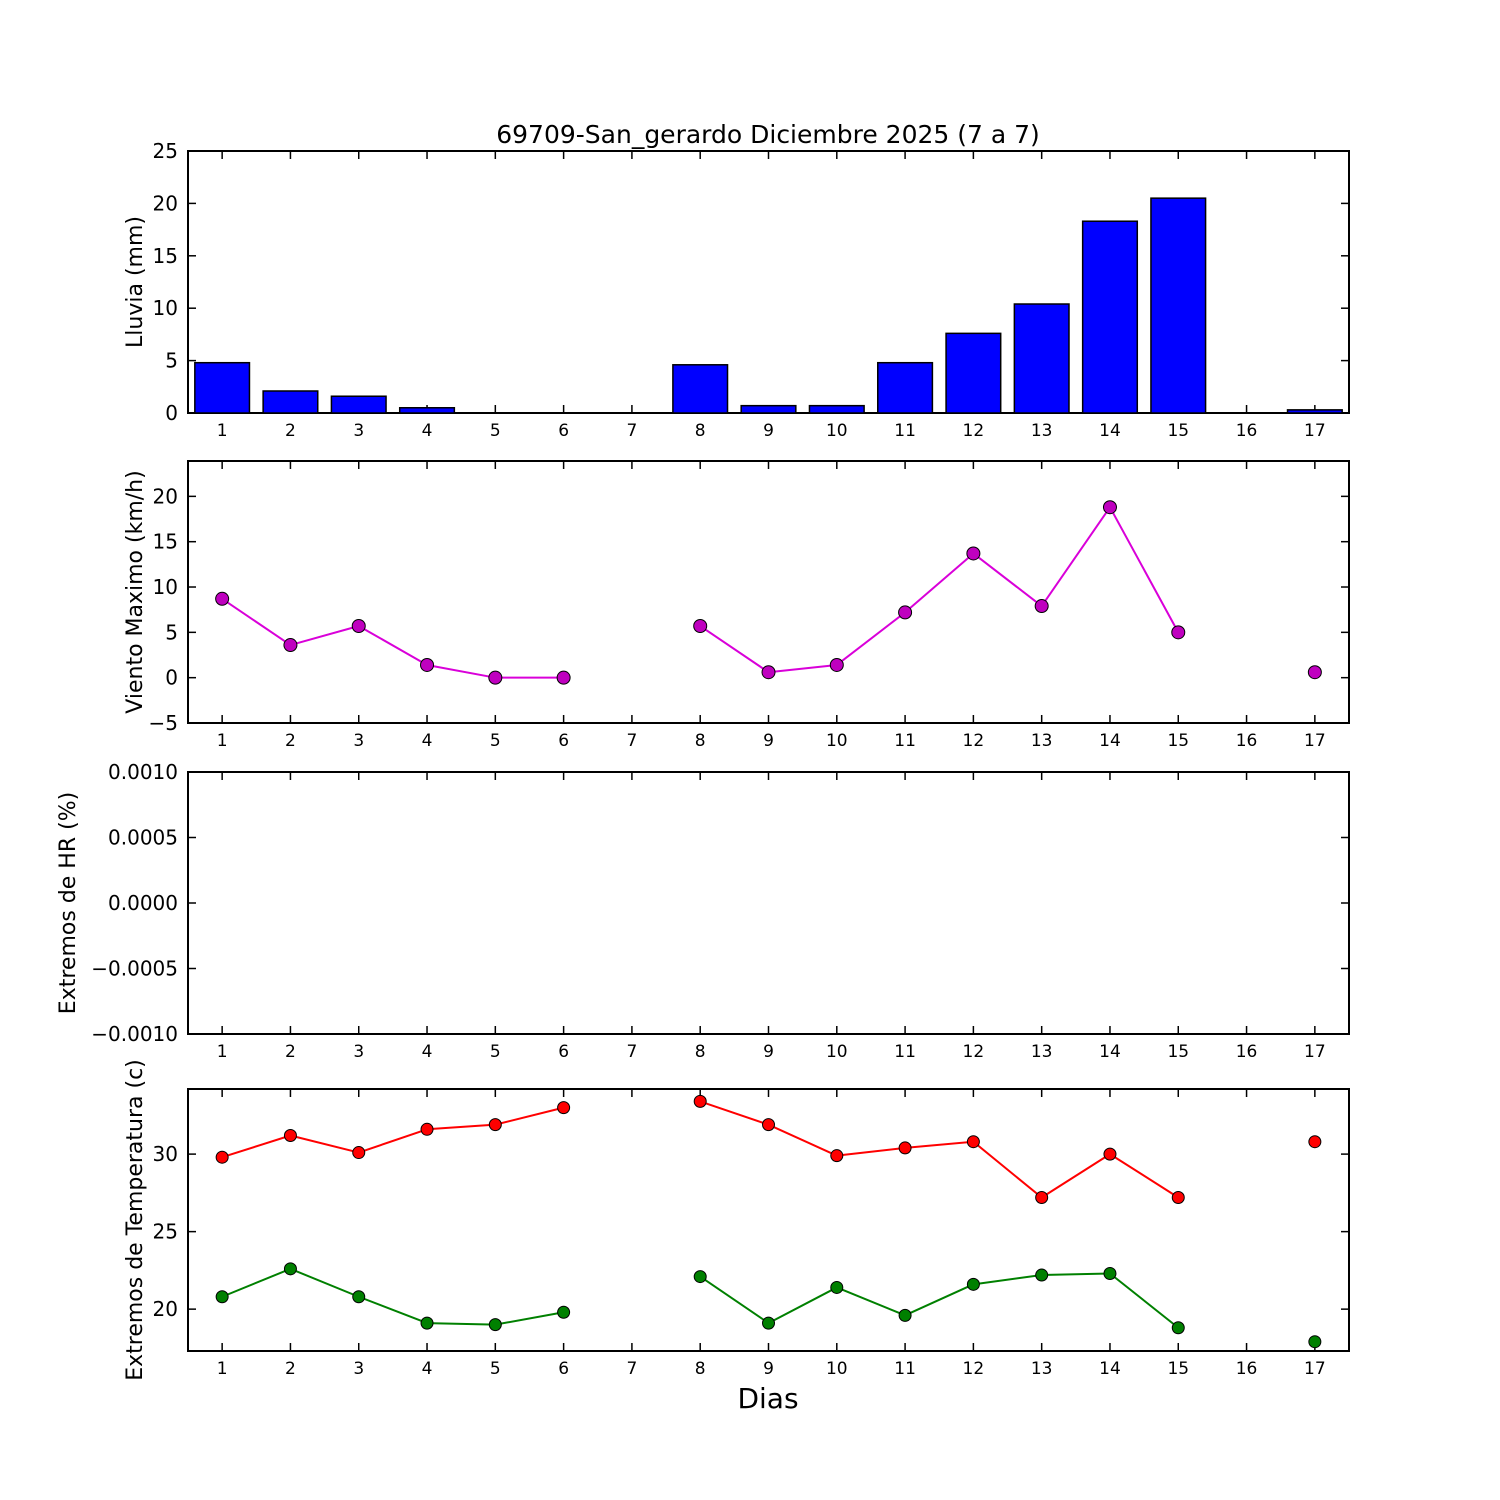 The width and height of the screenshot is (1500, 1500). Describe the element at coordinates (163, 723) in the screenshot. I see `y-tick-label: −5` at that location.